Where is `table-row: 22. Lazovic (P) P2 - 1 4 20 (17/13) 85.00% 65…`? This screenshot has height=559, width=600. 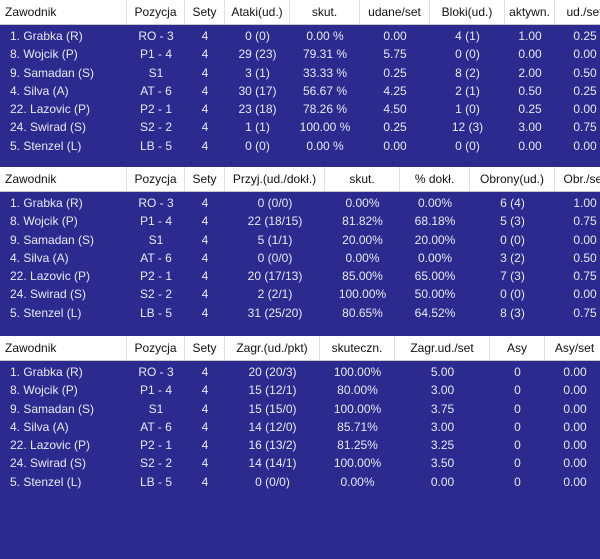
table-row: 22. Lazovic (P) P2 - 1 4 20 (17/13) 85.00% 65… is located at coordinates (300, 276).